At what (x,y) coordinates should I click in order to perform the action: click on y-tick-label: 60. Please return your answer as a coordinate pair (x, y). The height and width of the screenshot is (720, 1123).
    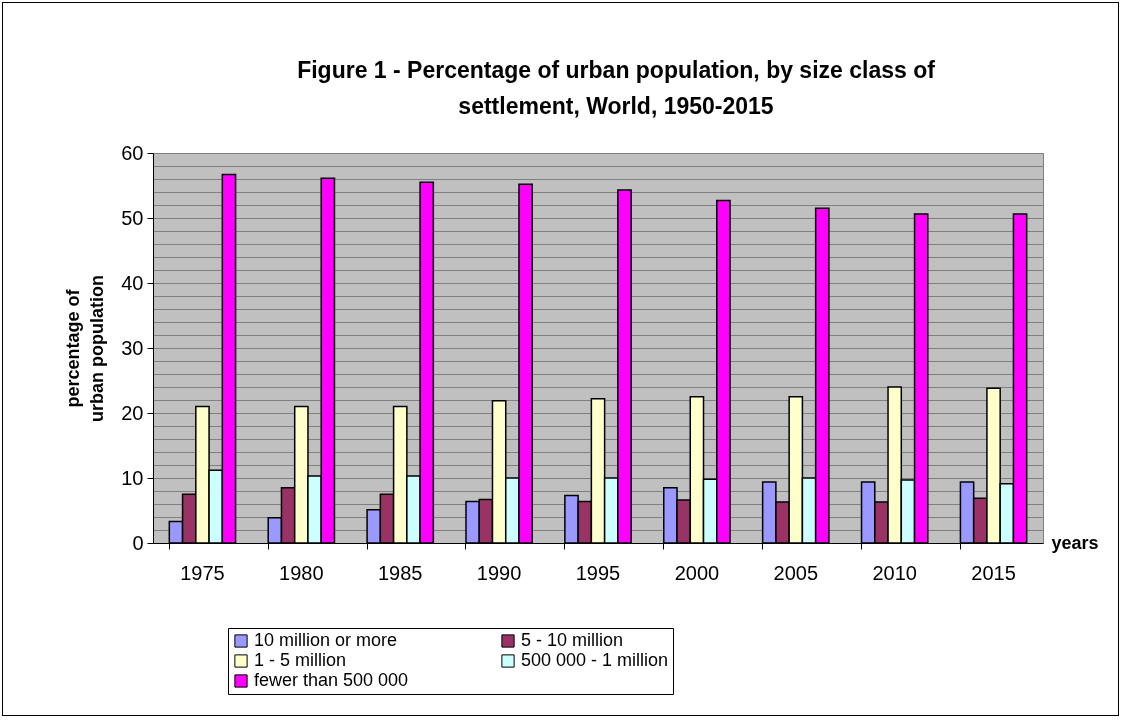
    Looking at the image, I should click on (132, 152).